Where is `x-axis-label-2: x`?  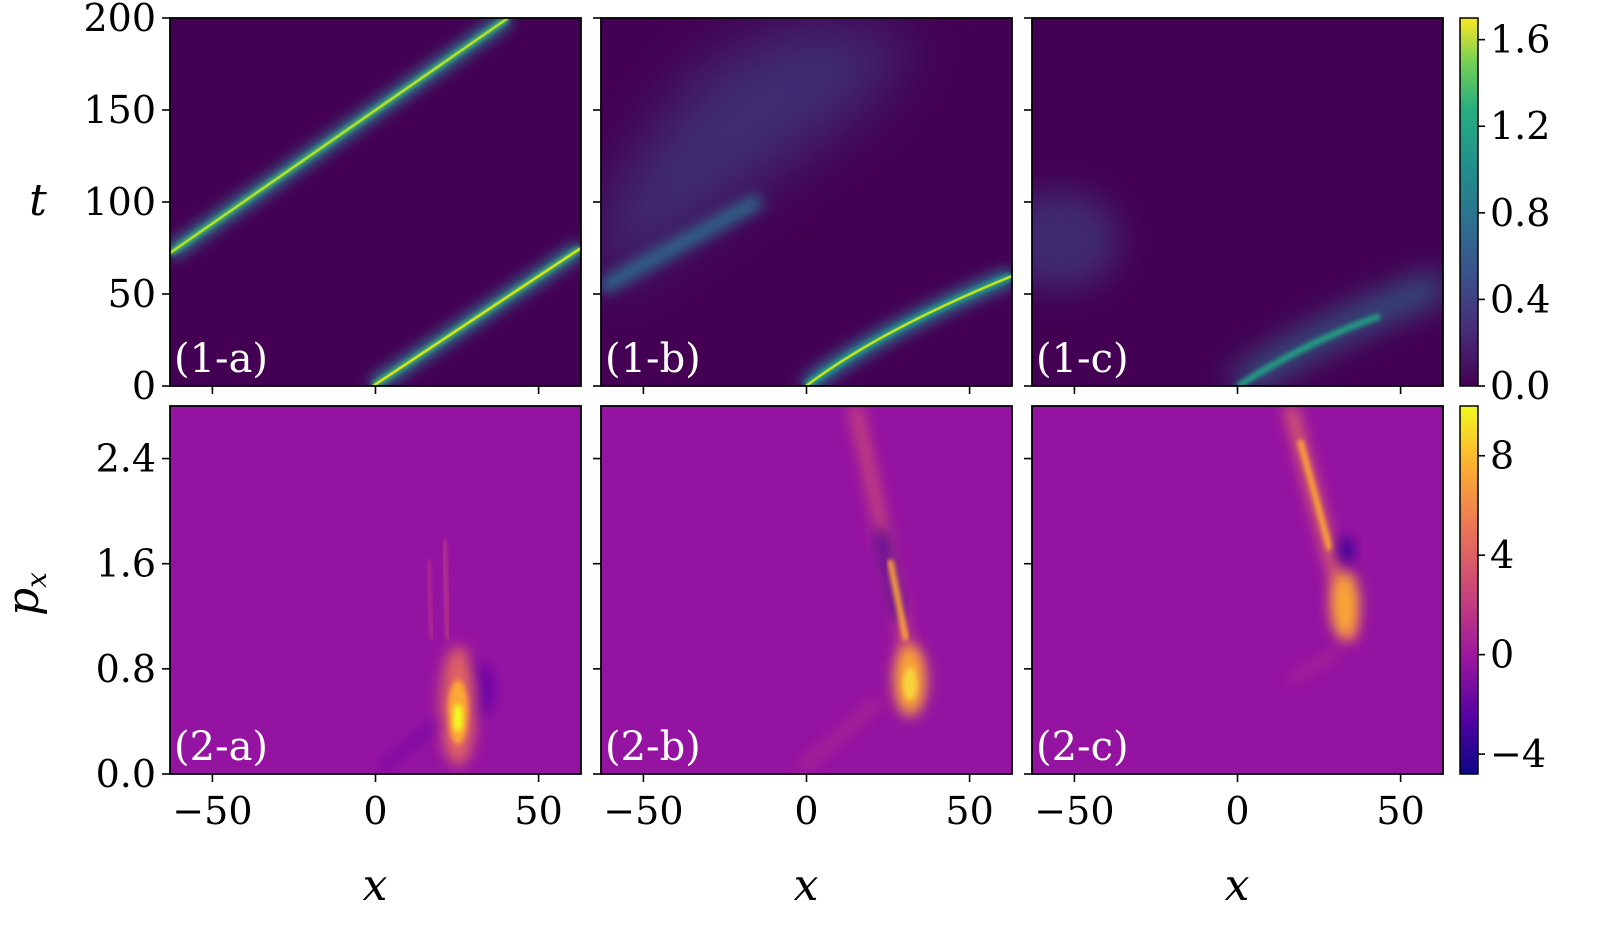
x-axis-label-2: x is located at coordinates (806, 885).